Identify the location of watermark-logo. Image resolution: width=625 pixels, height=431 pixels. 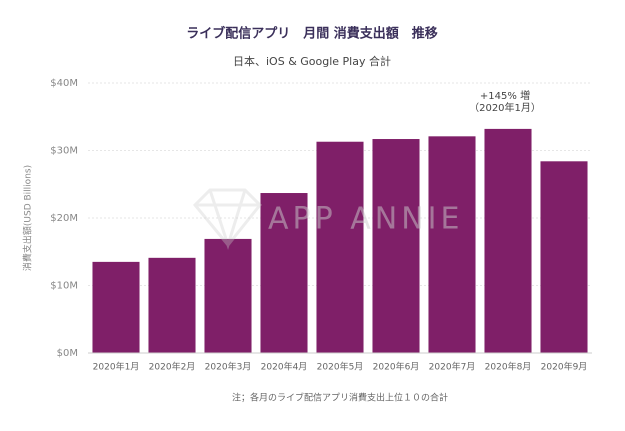
(227, 219).